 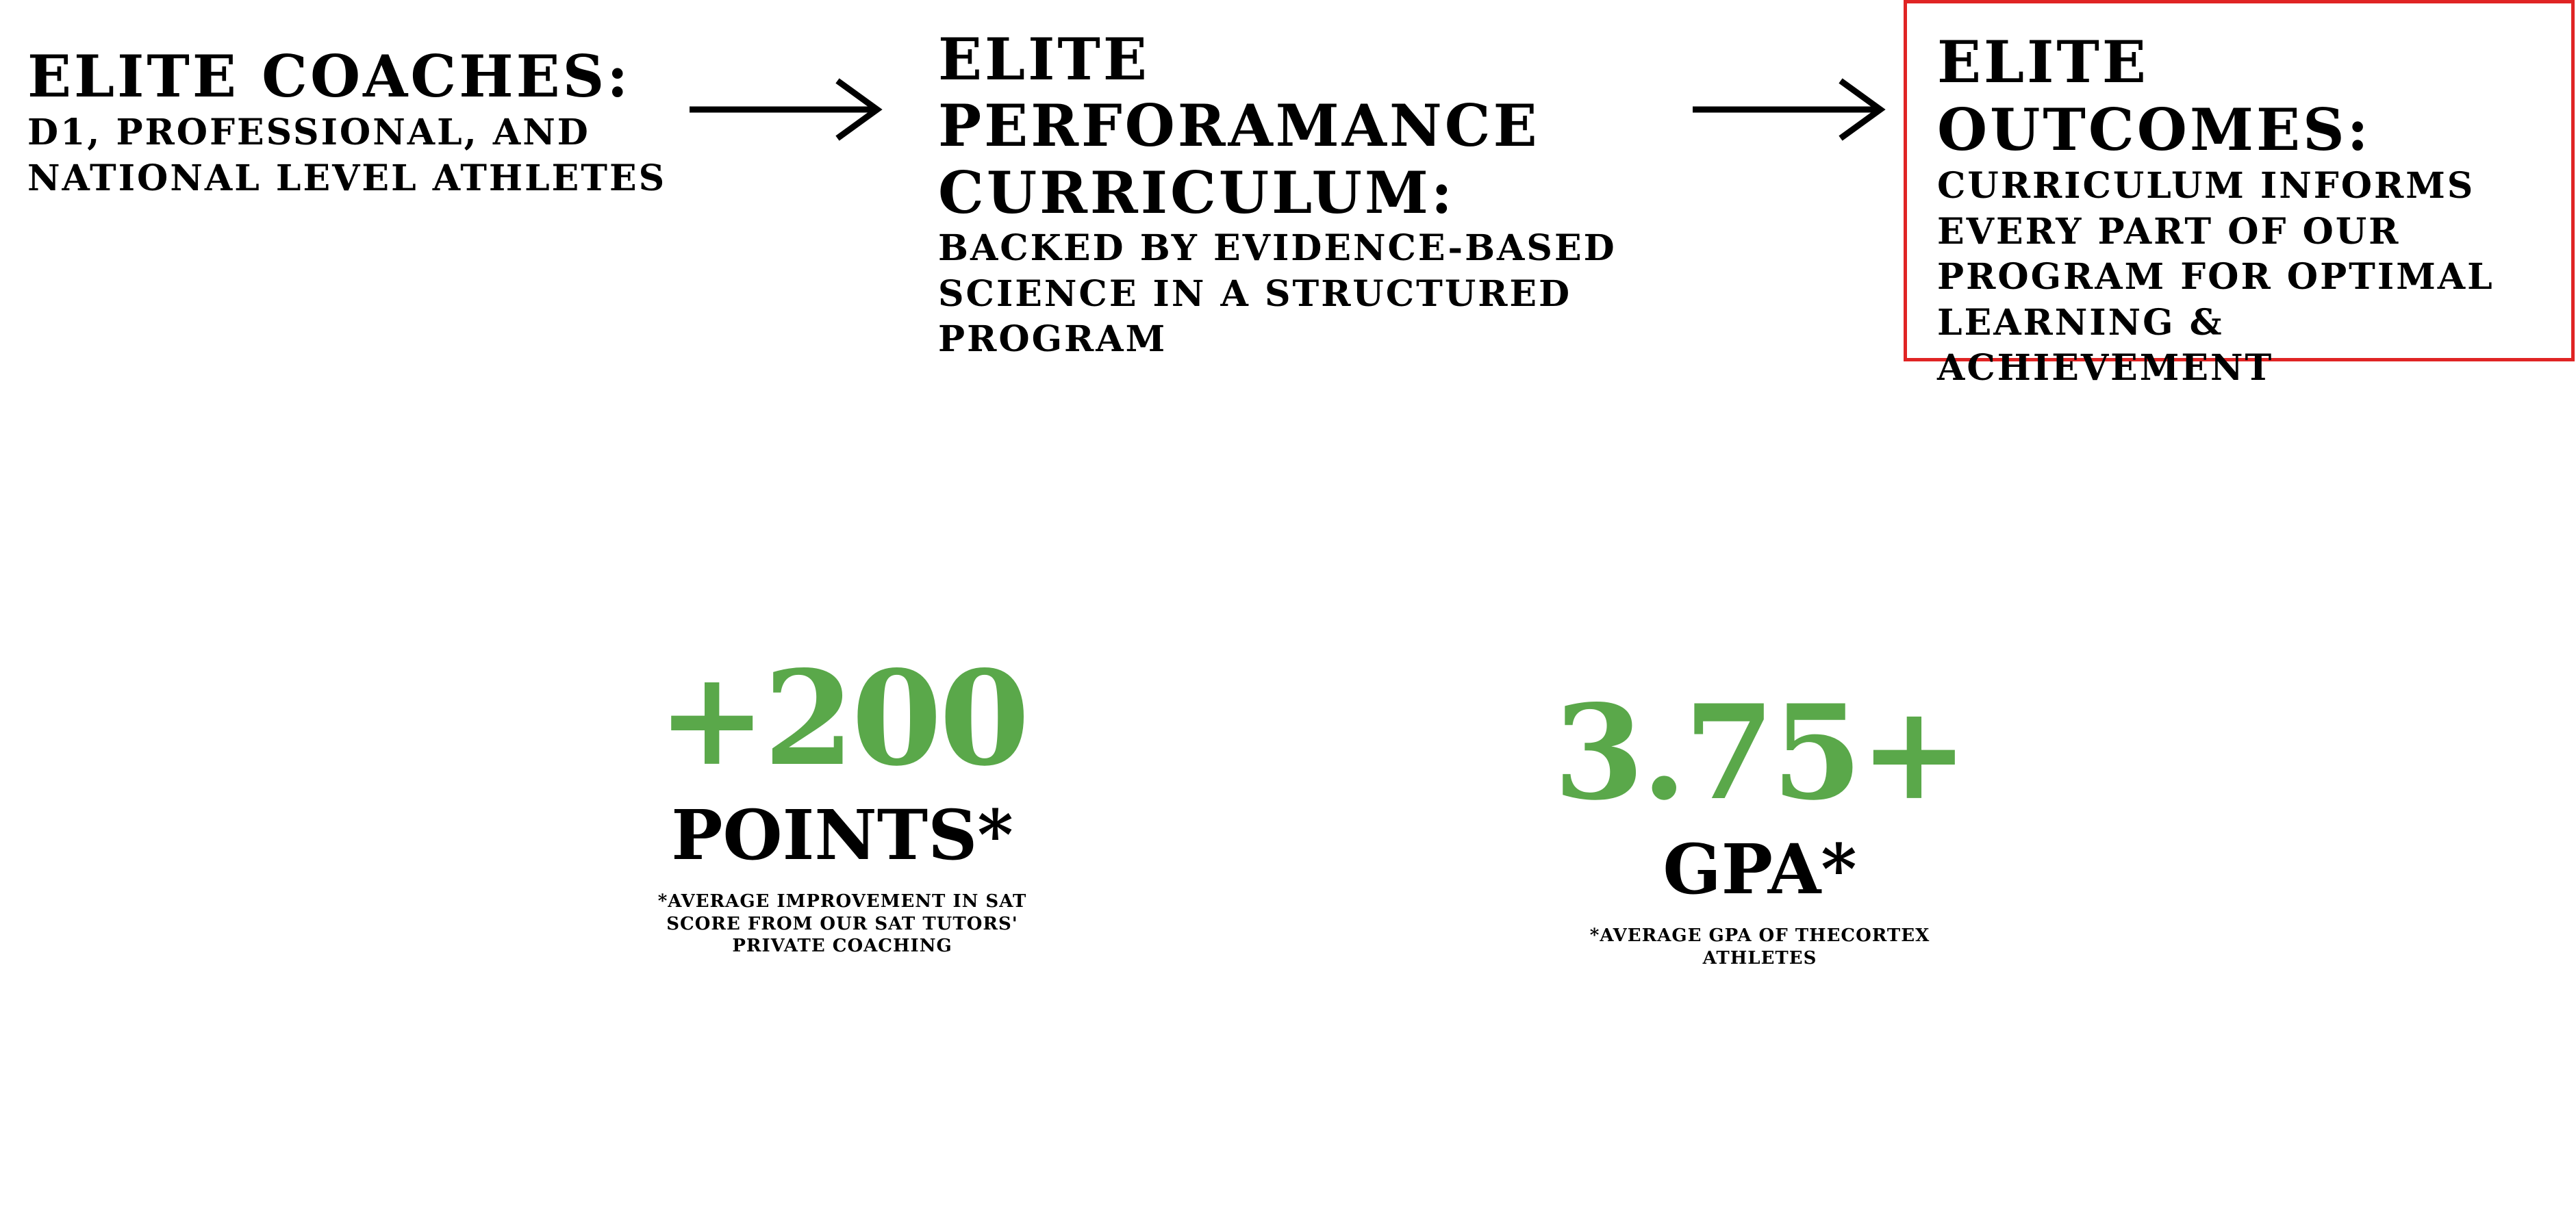 I want to click on elite-outcomes-heading: ELITE OUTCOMES:, so click(x=2154, y=96).